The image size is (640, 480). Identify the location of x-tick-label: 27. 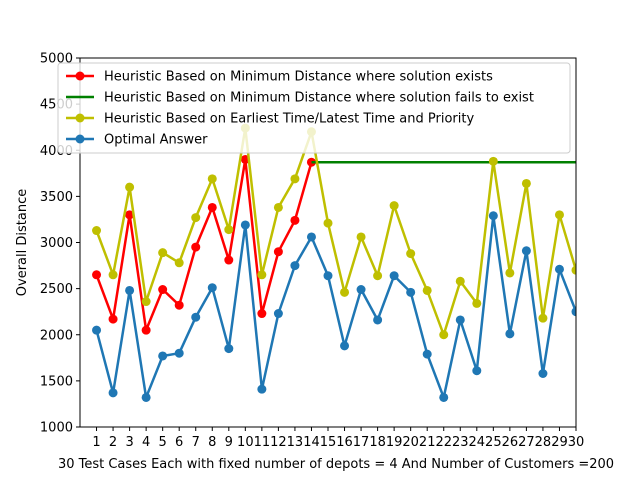
(526, 442).